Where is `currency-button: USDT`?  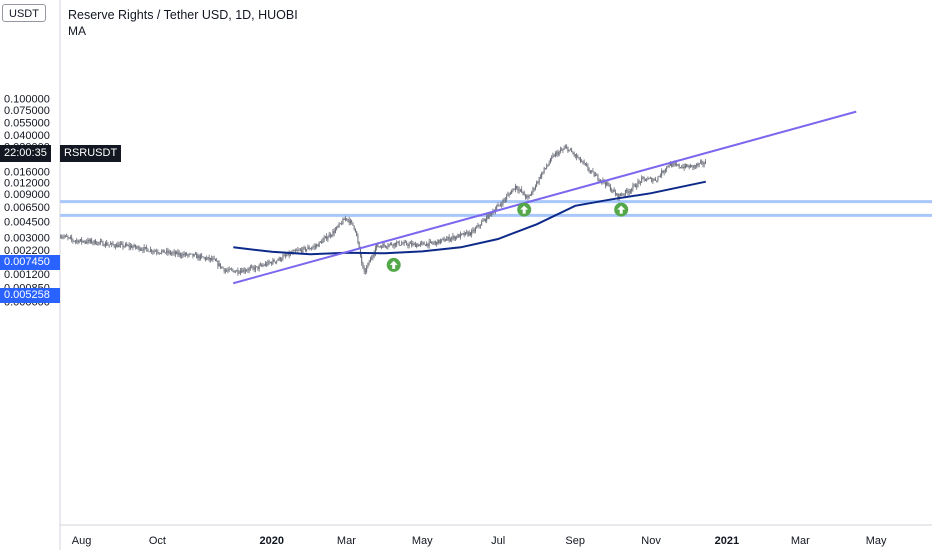 currency-button: USDT is located at coordinates (24, 13).